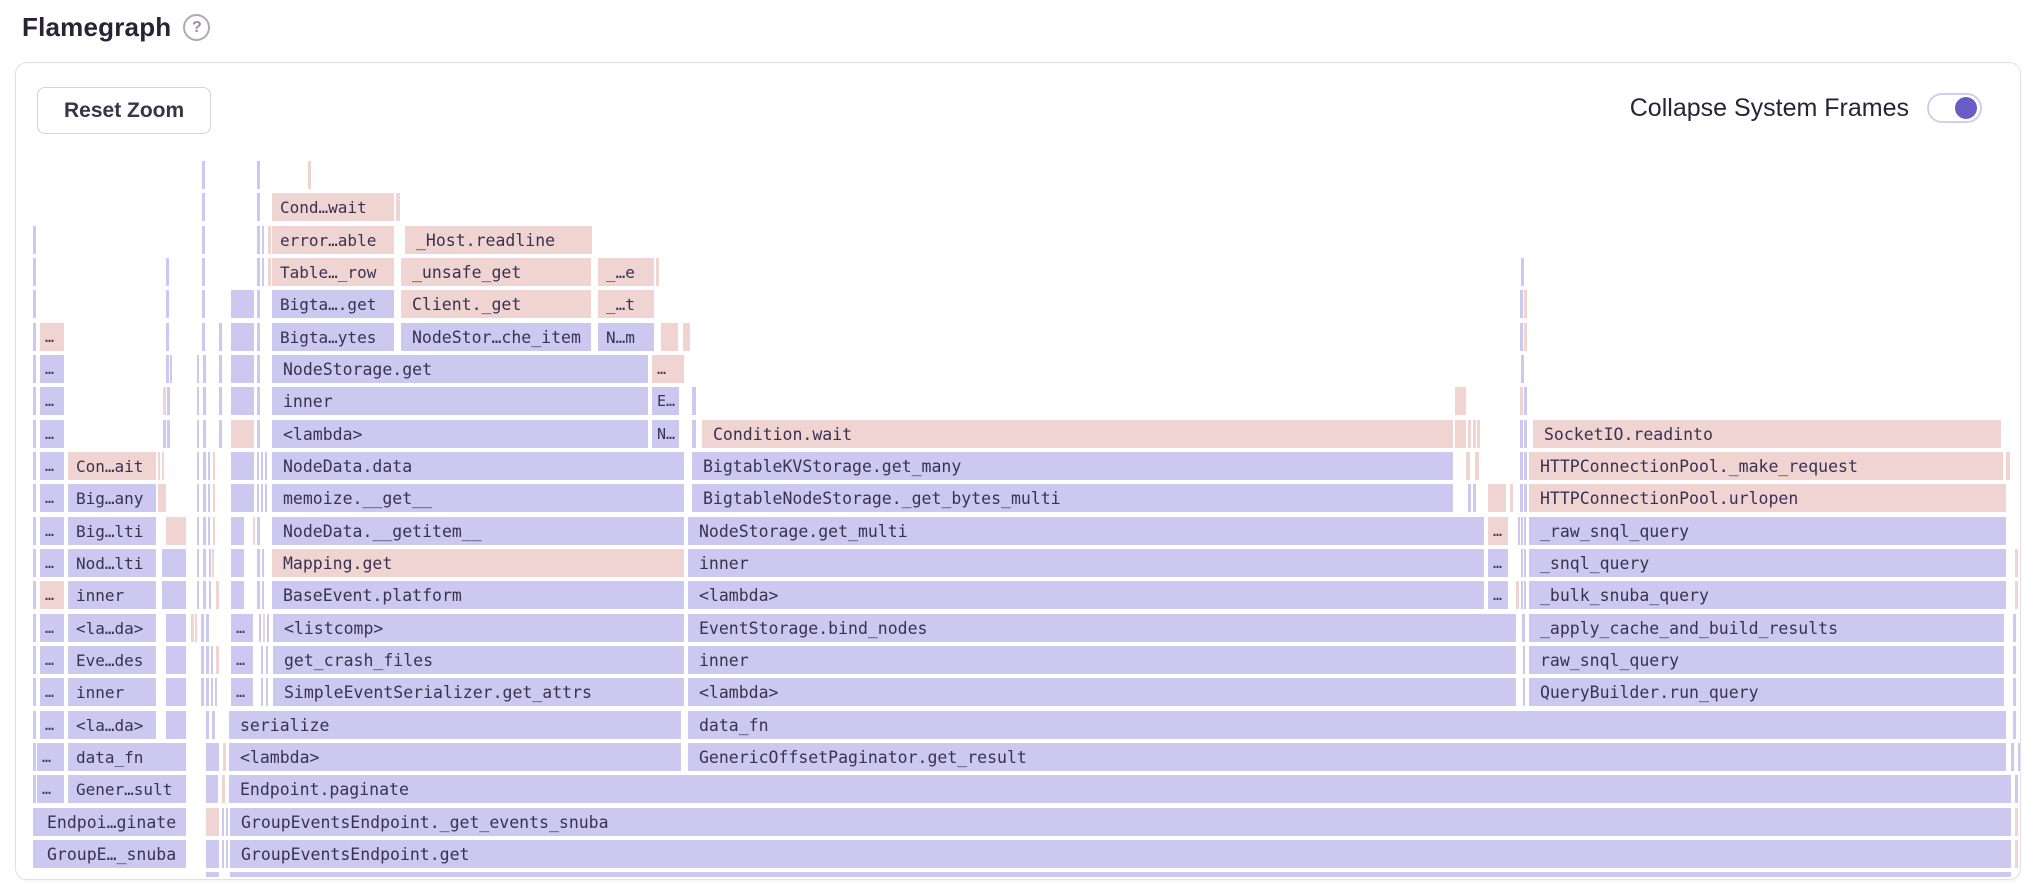  Describe the element at coordinates (1767, 531) in the screenshot. I see `flame-frame: _raw_snql_query` at that location.